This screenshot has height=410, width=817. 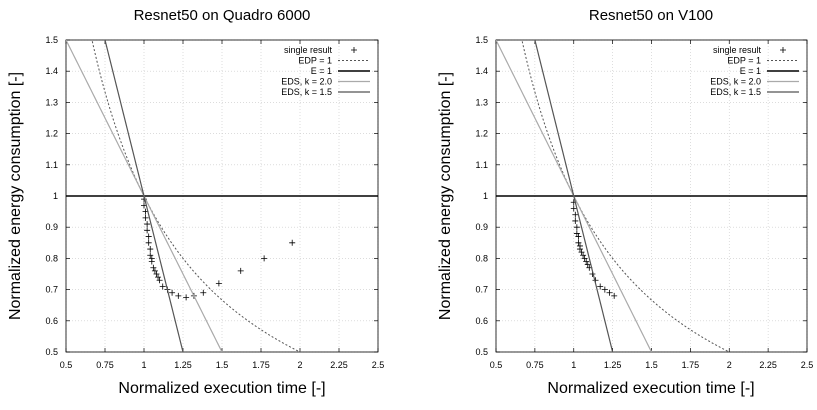 I want to click on legend-label: E = 1, so click(x=321, y=71).